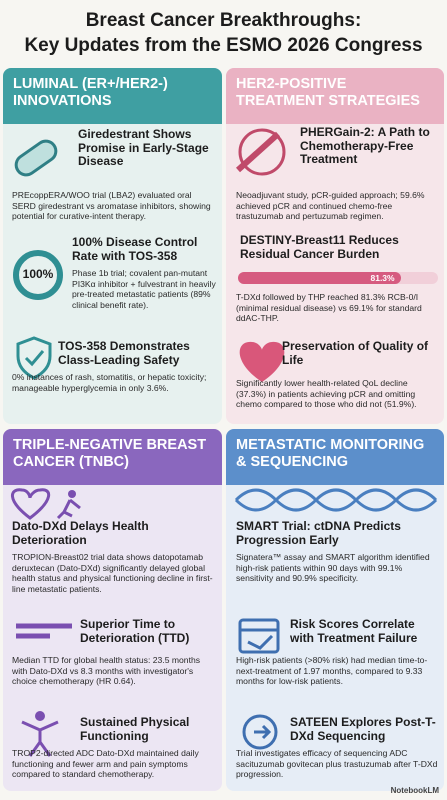 This screenshot has height=800, width=447. I want to click on section-heading: LUMINAL (ER+/HER2-) INNOVATIONS, so click(112, 96).